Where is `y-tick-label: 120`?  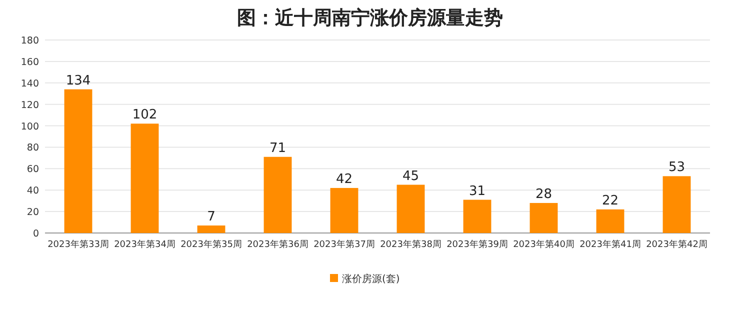
y-tick-label: 120 is located at coordinates (29, 105).